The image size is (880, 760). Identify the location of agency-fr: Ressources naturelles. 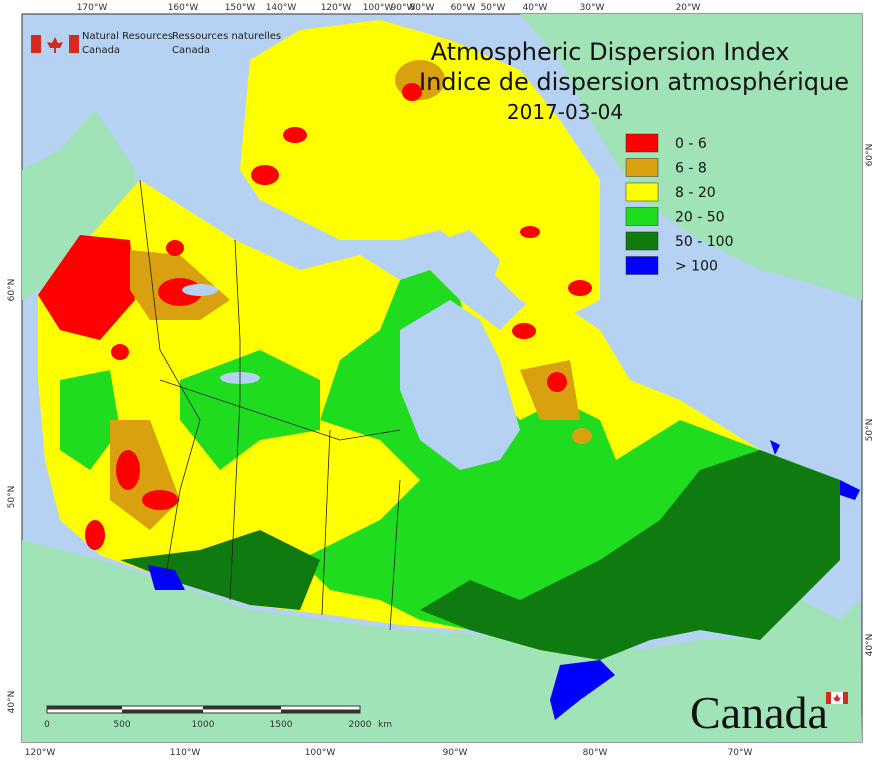
(226, 36).